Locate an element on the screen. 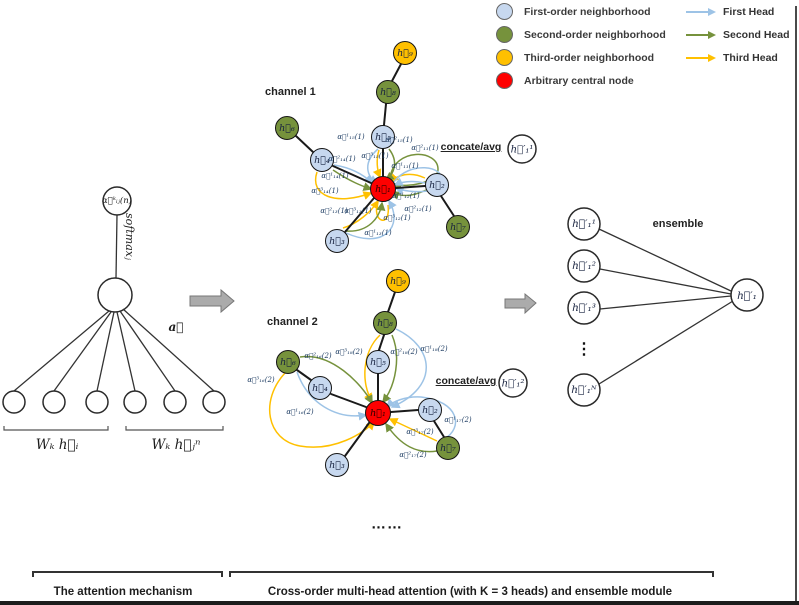 This screenshot has height=605, width=799. group1-label: Wₖ h⃗ᵢ is located at coordinates (57, 445).